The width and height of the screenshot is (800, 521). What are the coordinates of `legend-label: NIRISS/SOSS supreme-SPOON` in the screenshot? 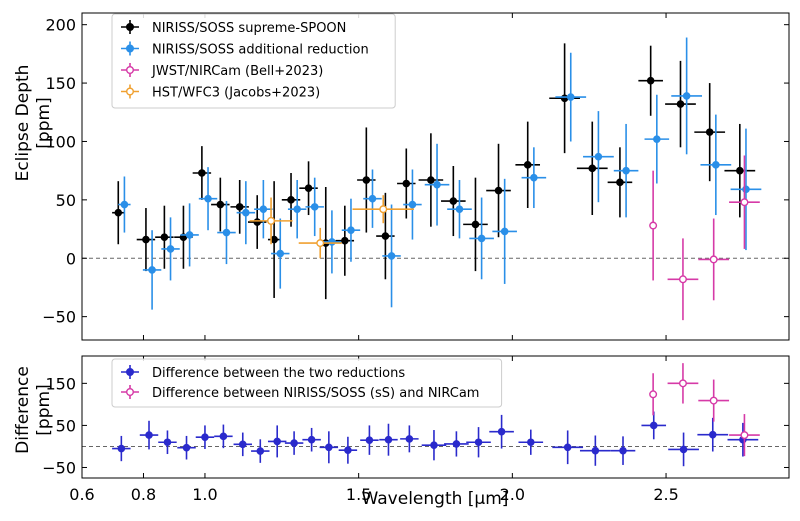 It's located at (249, 28).